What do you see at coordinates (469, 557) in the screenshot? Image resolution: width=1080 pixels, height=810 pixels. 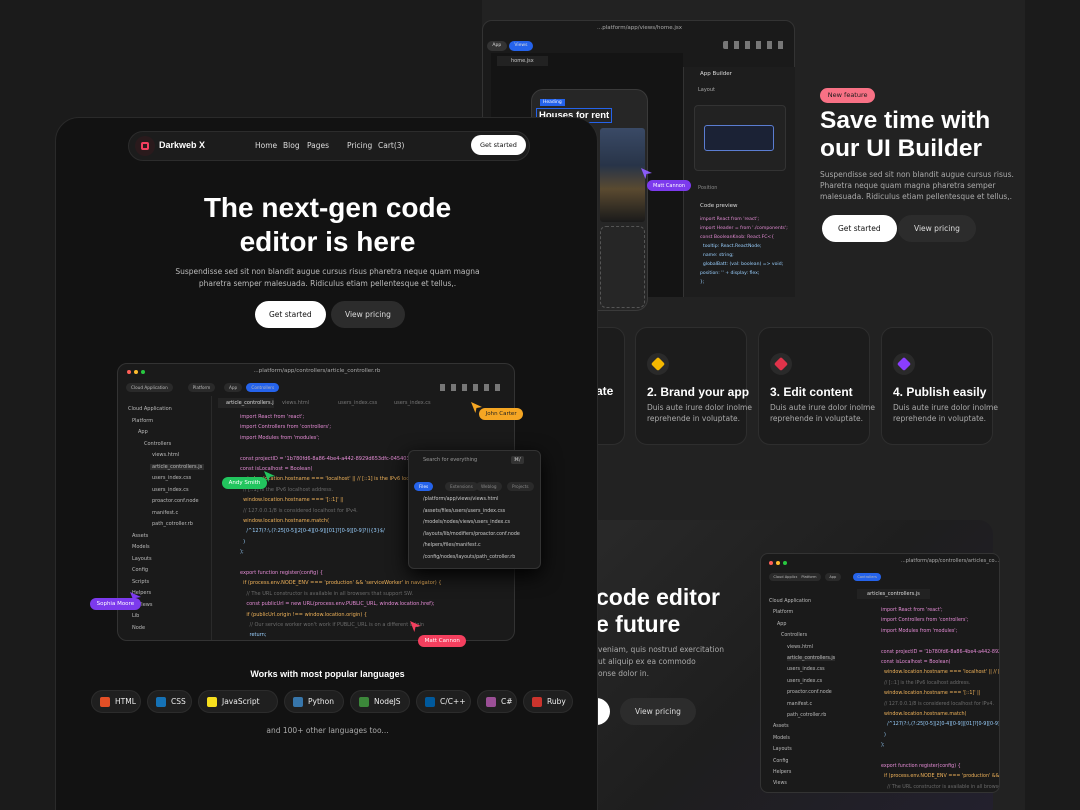 I see `search-result: /config/nodes/layouts/path_cotroller.rb` at bounding box center [469, 557].